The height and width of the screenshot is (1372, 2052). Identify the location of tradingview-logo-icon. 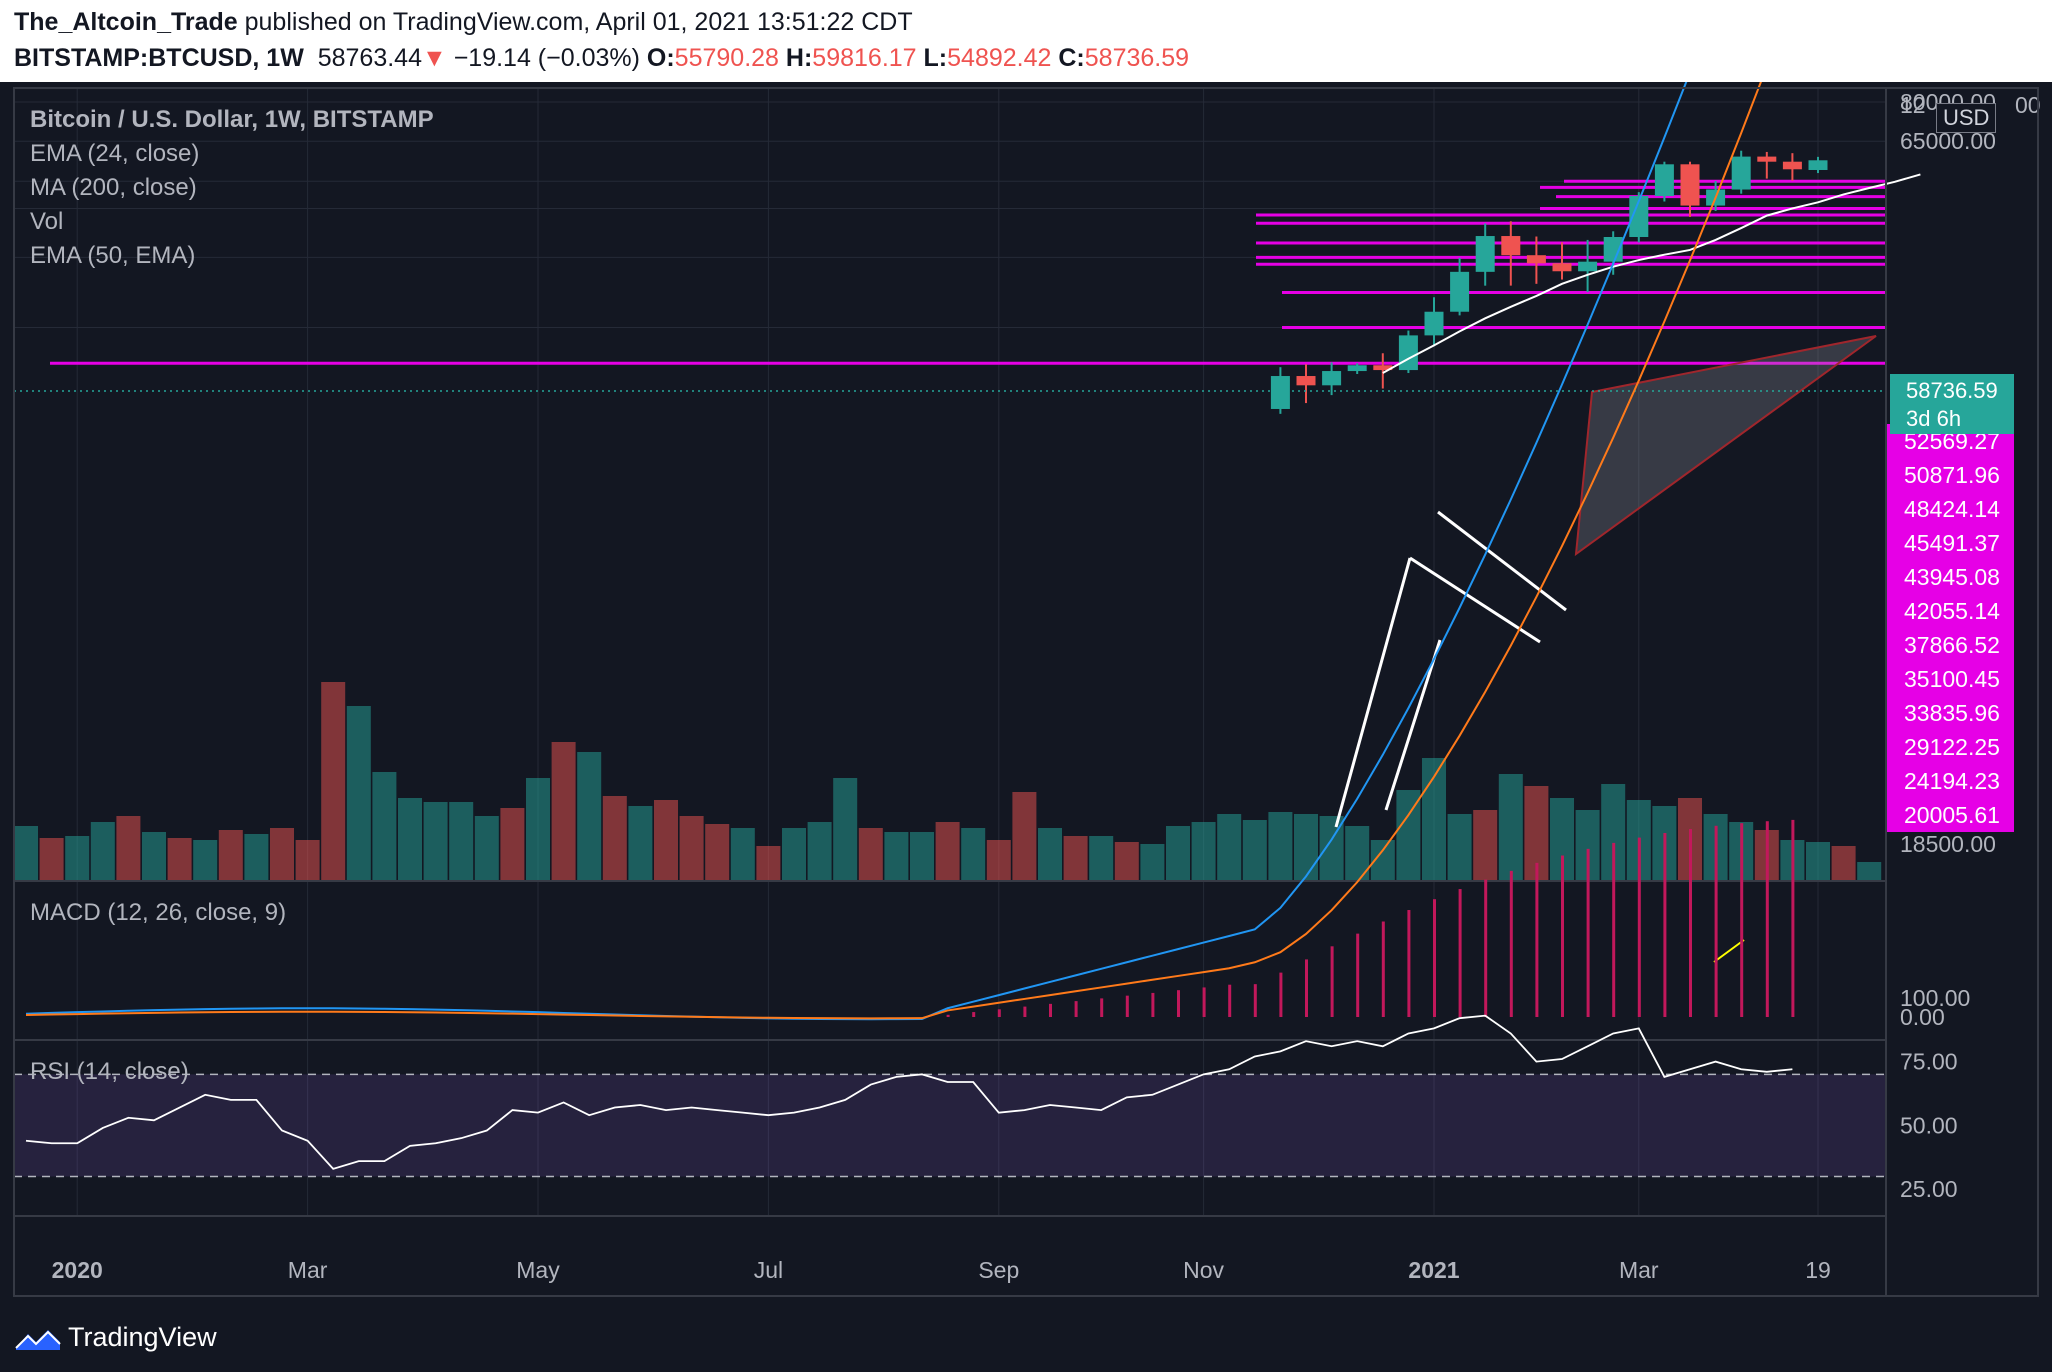
(38, 1339).